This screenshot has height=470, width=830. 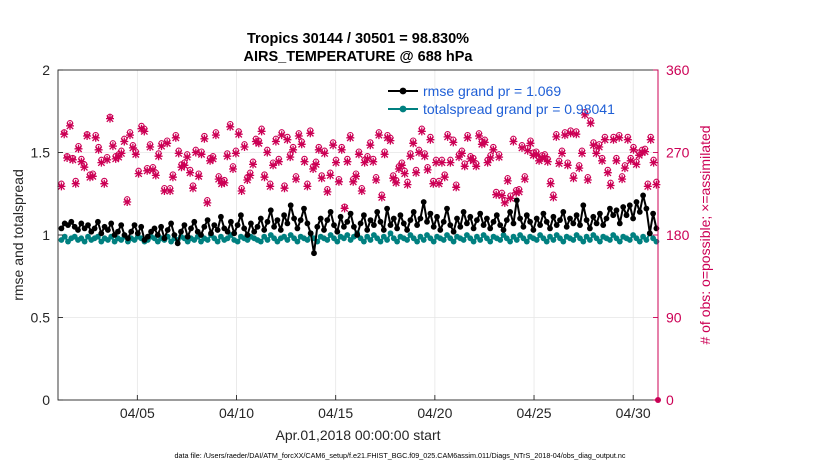 What do you see at coordinates (678, 153) in the screenshot?
I see `right-tick-label: 270` at bounding box center [678, 153].